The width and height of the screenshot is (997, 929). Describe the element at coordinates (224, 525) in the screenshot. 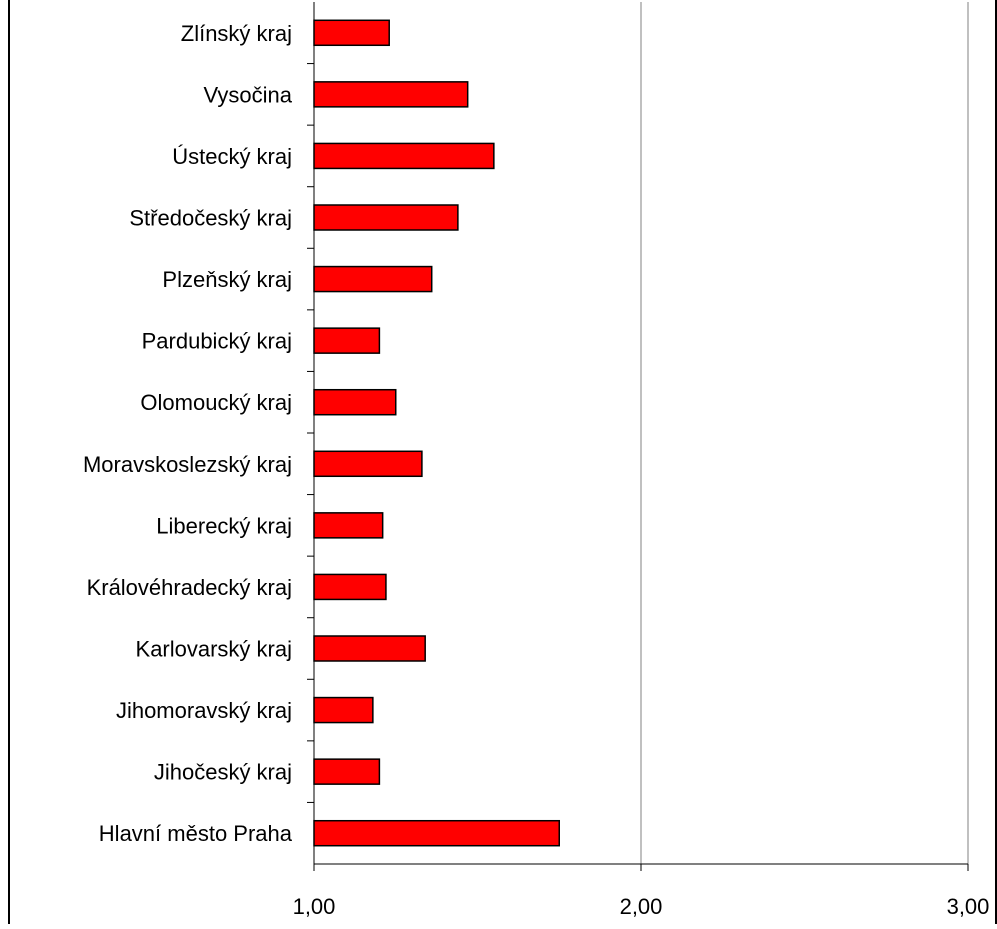

I see `category-label: Liberecký kraj` at that location.